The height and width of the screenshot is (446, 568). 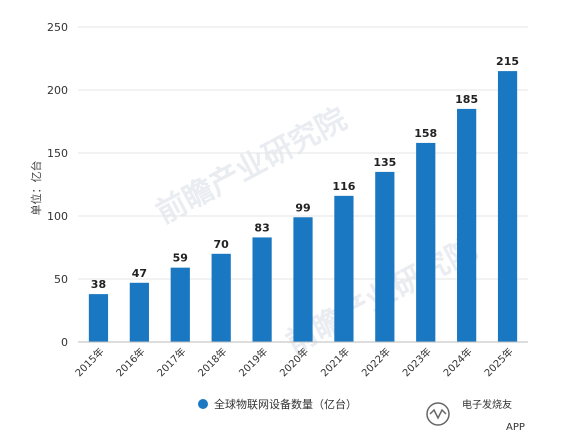 I want to click on y-tick-label: 200, so click(x=57, y=90).